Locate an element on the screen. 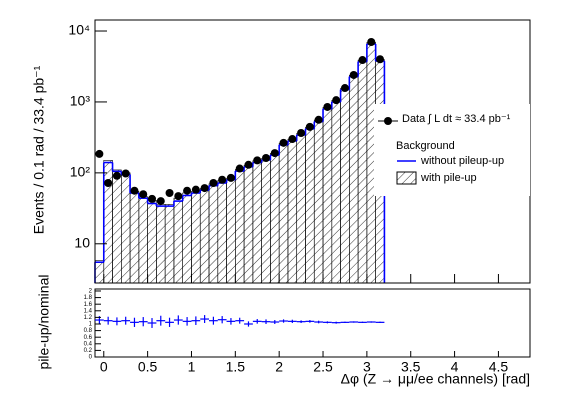  y-tick-label: 0.2 is located at coordinates (88, 351).